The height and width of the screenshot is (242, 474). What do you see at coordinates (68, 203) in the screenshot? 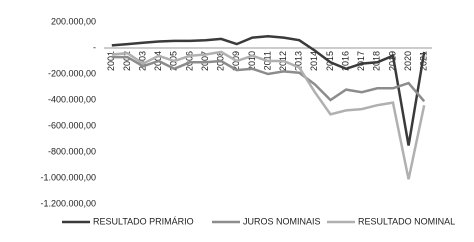
I see `y-tick-label: -1.200.000,00` at bounding box center [68, 203].